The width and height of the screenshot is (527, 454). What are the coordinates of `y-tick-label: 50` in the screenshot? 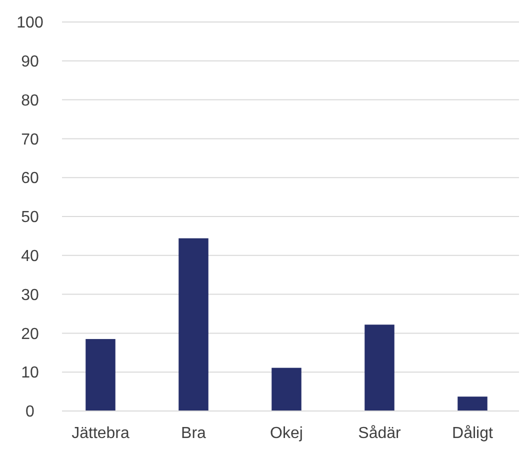 It's located at (30, 217).